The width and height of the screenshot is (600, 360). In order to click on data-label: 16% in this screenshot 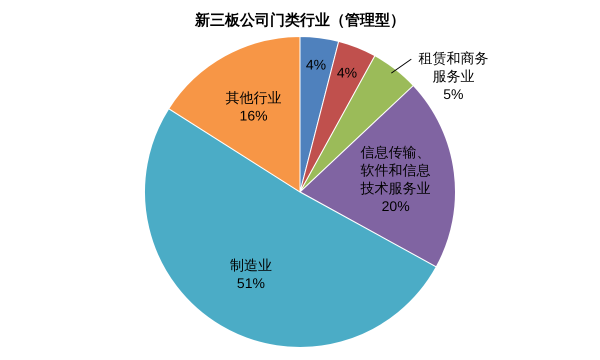, I will do `click(254, 115)`.